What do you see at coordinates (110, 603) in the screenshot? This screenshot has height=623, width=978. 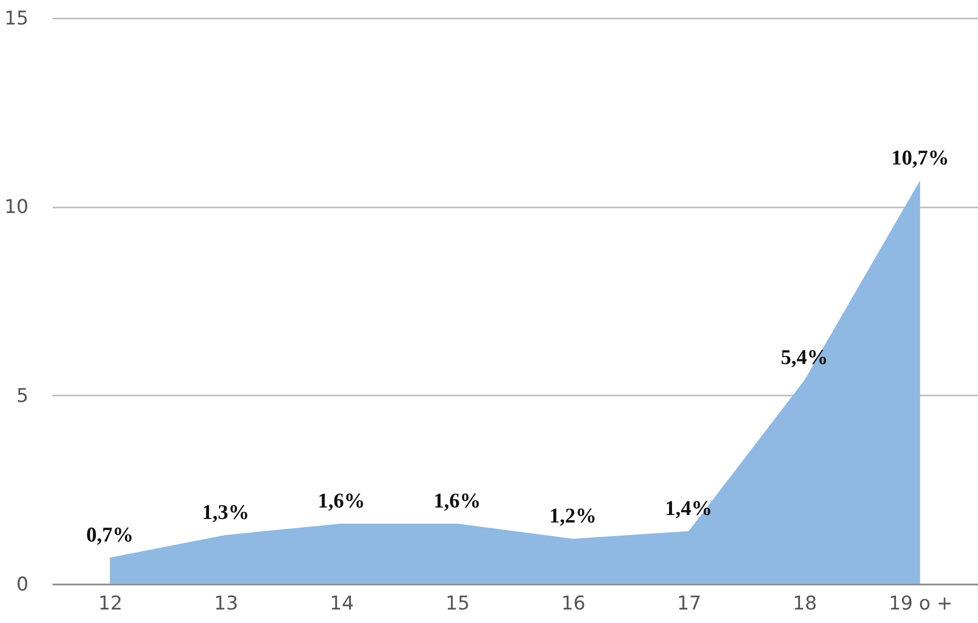 I see `x-tick-label: 12` at bounding box center [110, 603].